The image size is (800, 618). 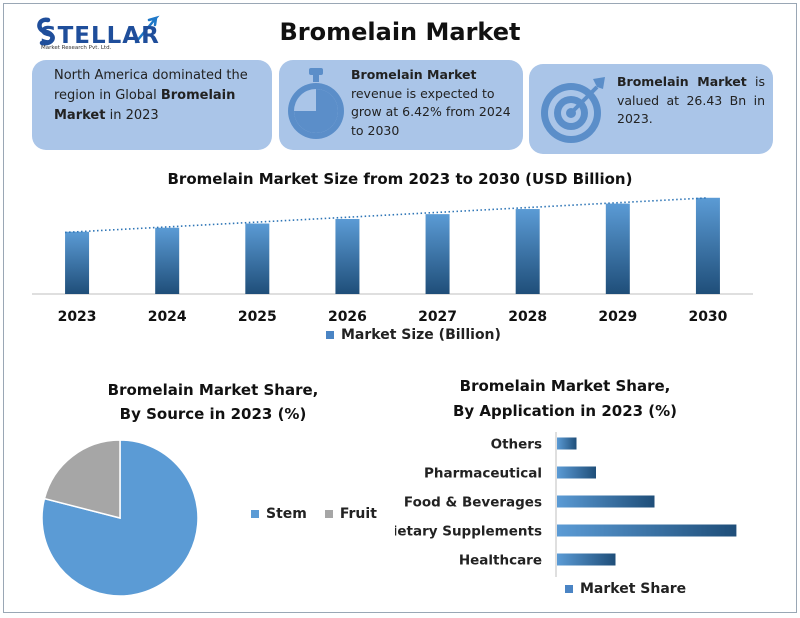 What do you see at coordinates (576, 472) in the screenshot?
I see `hbar-pharmaceutical` at bounding box center [576, 472].